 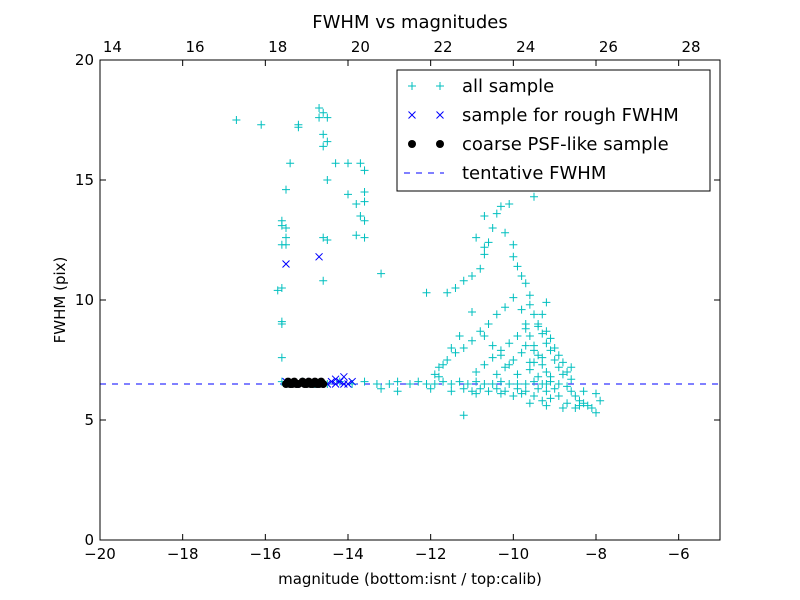 I want to click on top-tick-label: 26, so click(x=608, y=47).